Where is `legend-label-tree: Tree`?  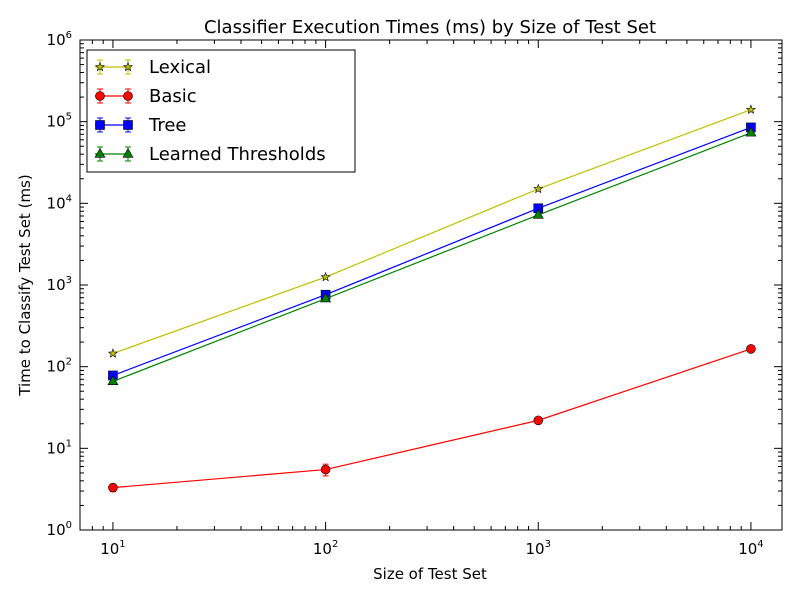
legend-label-tree: Tree is located at coordinates (167, 125).